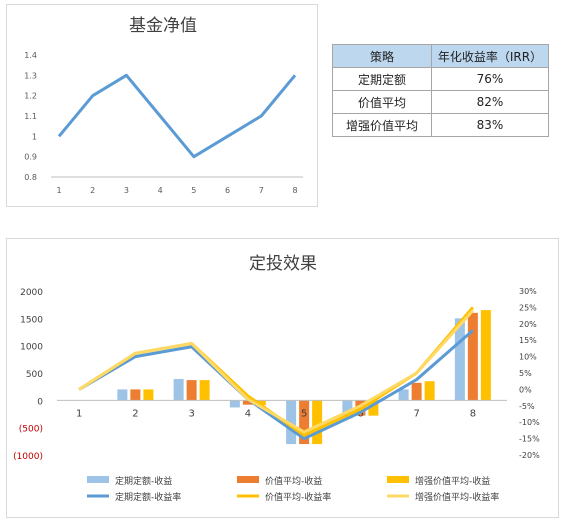 This screenshot has width=565, height=523. Describe the element at coordinates (31, 320) in the screenshot. I see `left-y-tick-label: 1500` at that location.